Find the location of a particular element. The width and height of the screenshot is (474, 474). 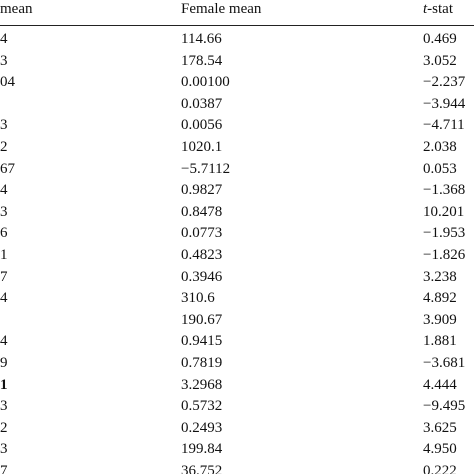

t-stat-cell: 2.038 is located at coordinates (440, 146).